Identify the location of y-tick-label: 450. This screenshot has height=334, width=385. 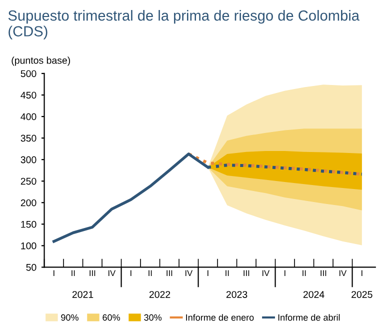
(28, 95).